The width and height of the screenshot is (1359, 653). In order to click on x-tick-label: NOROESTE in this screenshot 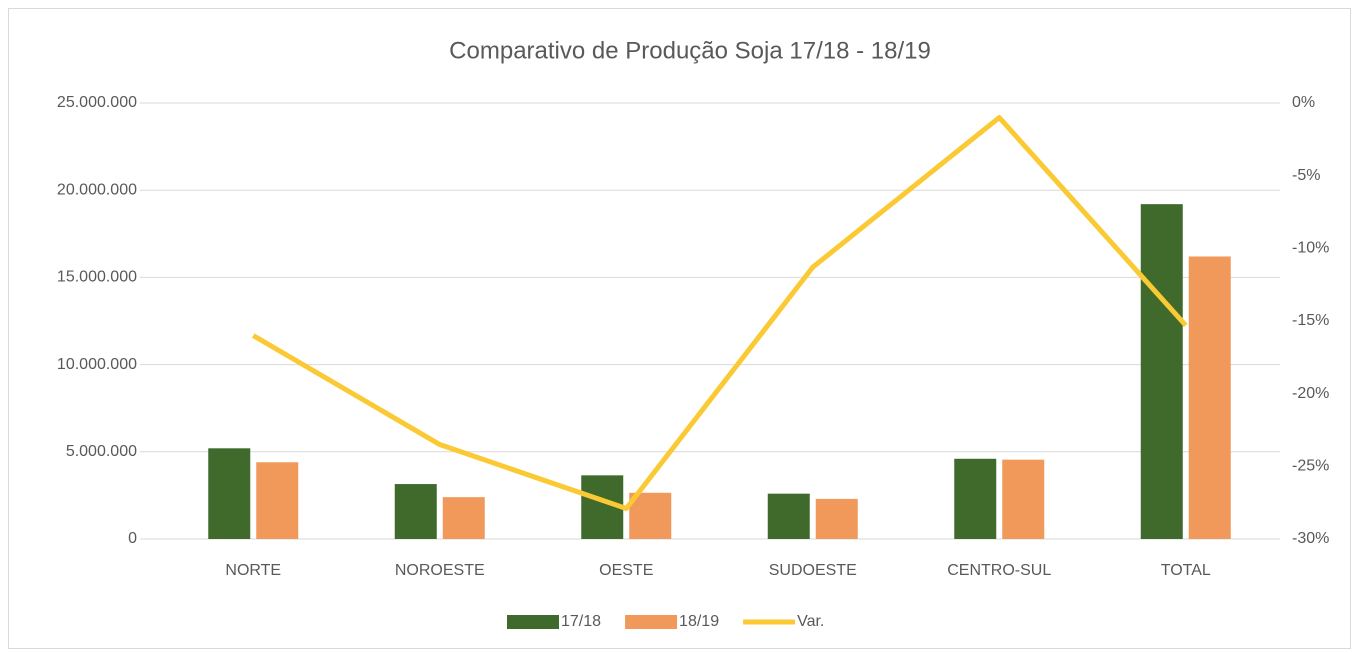, I will do `click(440, 570)`.